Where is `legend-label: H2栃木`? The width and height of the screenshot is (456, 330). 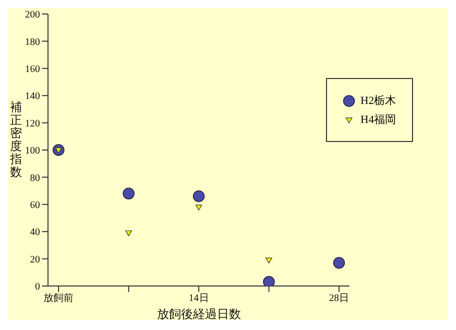 legend-label: H2栃木 is located at coordinates (378, 101).